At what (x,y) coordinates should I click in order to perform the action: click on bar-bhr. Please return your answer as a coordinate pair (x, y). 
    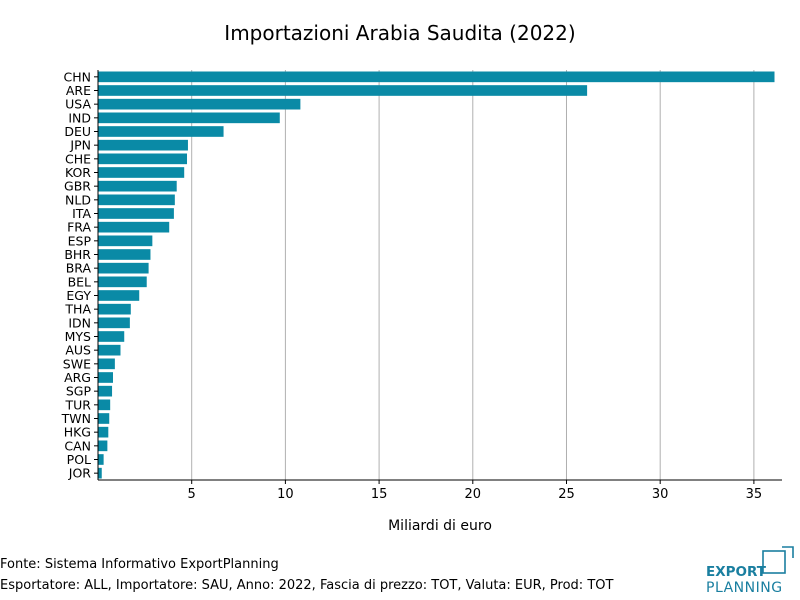
    Looking at the image, I should click on (124, 254).